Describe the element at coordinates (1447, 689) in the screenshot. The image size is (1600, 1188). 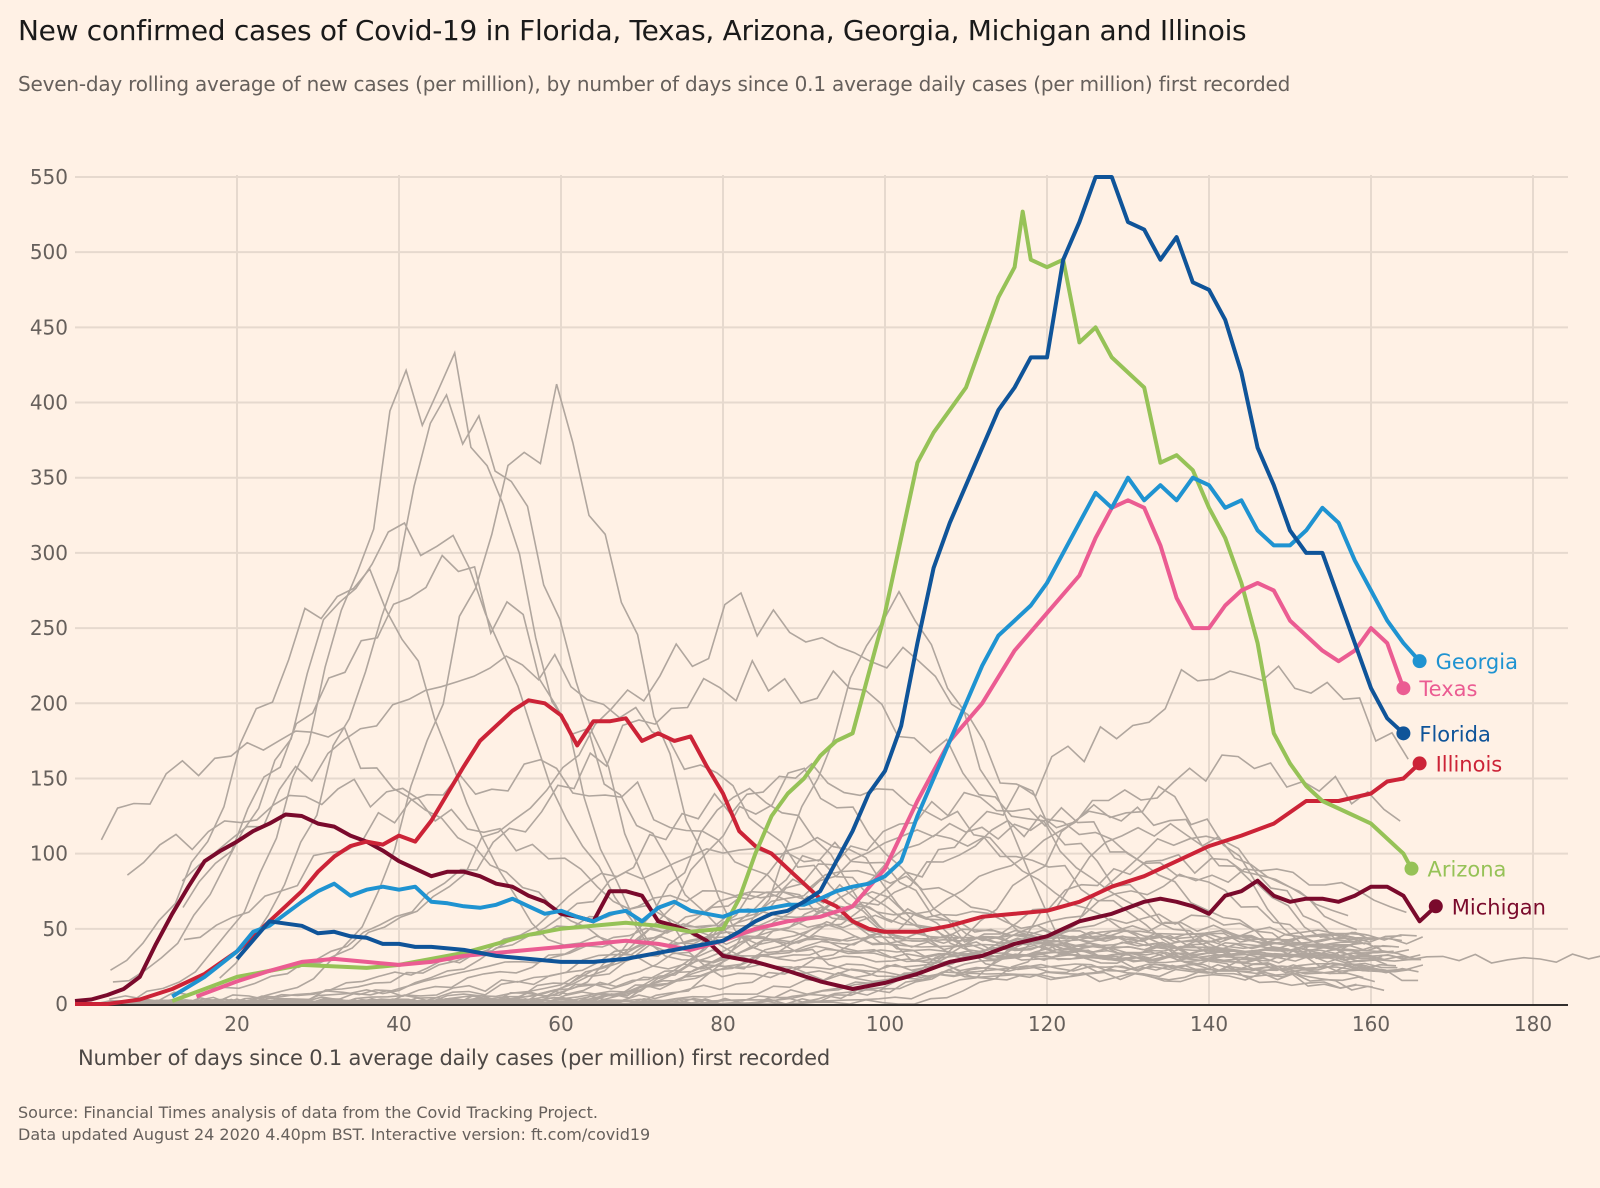
I see `series-label-texas: Texas` at that location.